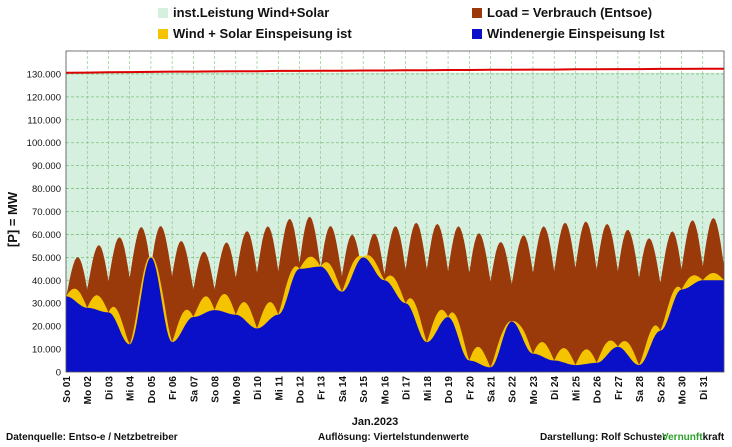  What do you see at coordinates (46, 258) in the screenshot?
I see `y-tick-label: 50.000` at bounding box center [46, 258].